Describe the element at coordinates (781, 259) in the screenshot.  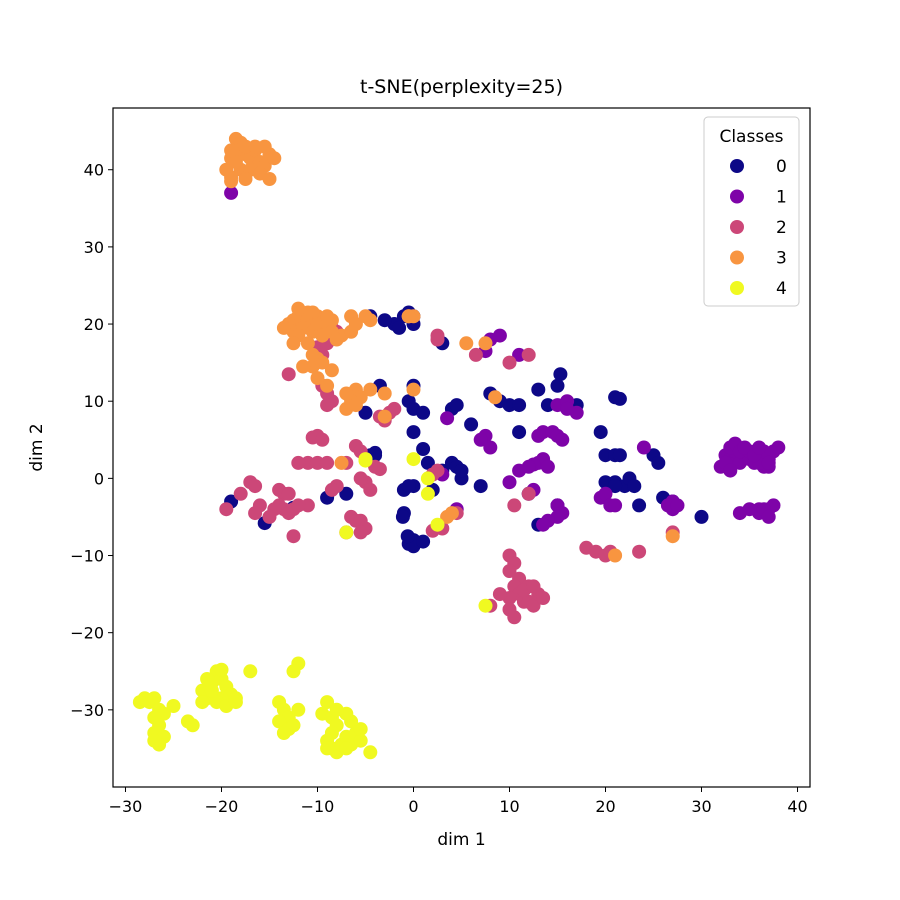
I see `legend-label-3: 3` at that location.